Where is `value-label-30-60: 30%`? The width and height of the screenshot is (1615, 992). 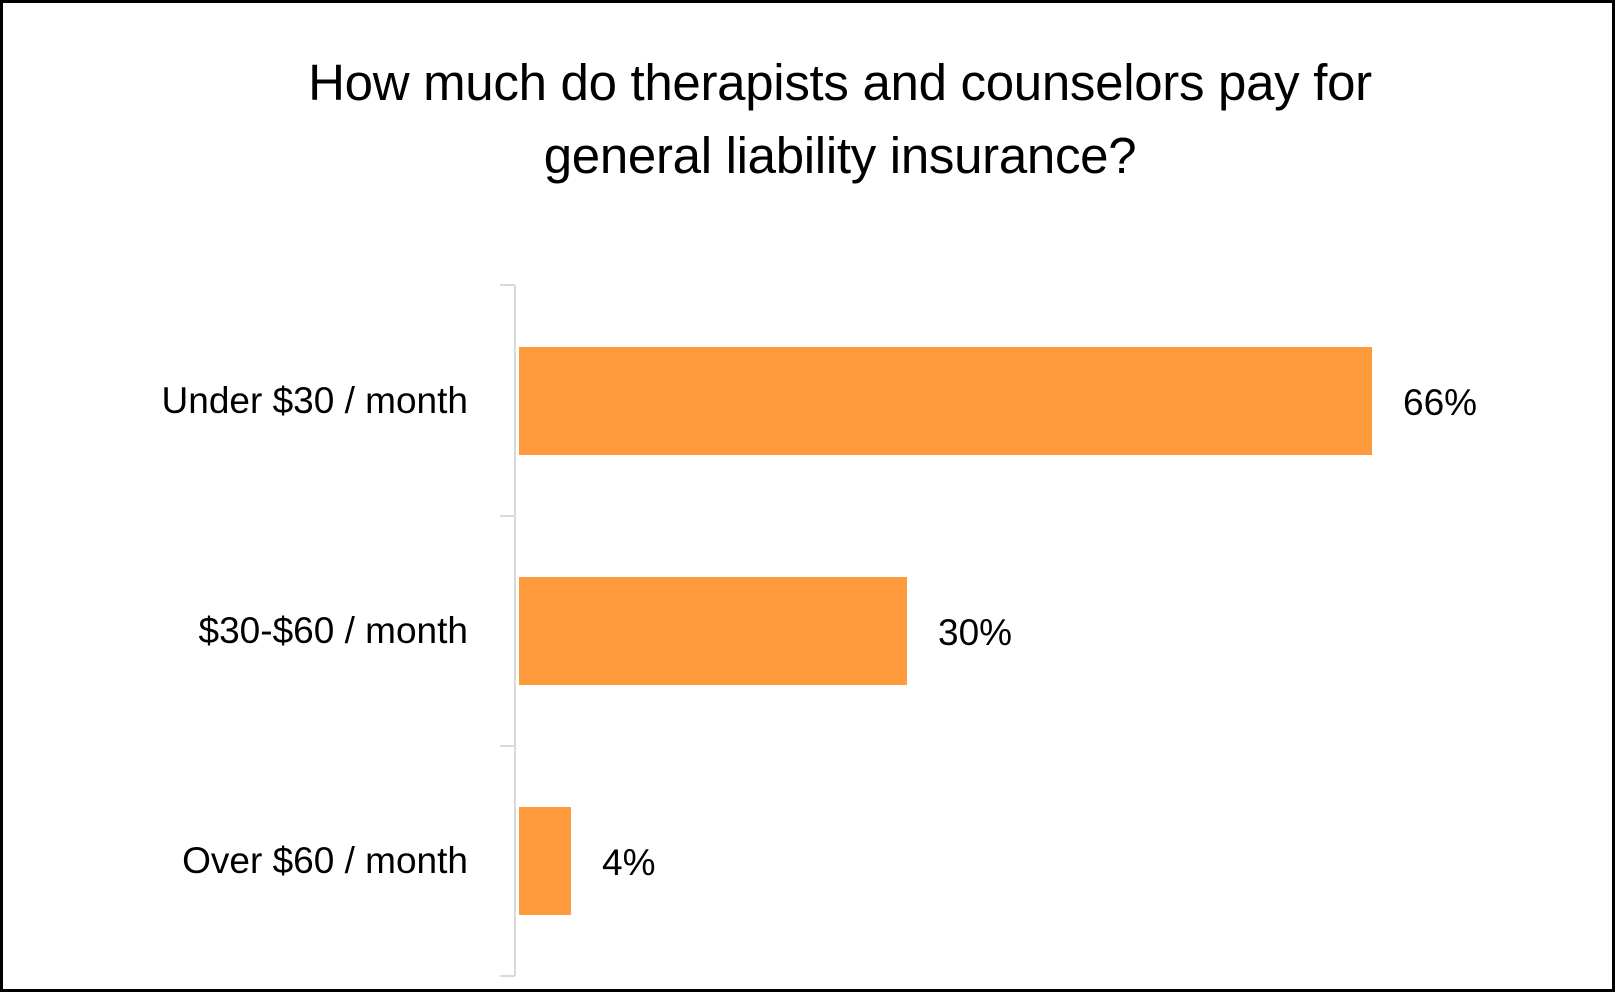 value-label-30-60: 30% is located at coordinates (975, 632).